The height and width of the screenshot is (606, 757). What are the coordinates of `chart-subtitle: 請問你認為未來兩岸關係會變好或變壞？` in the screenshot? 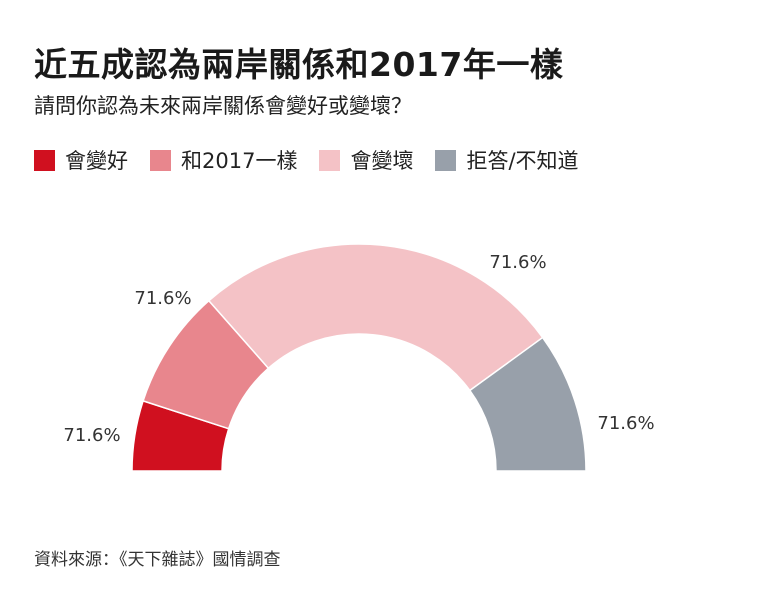 It's located at (223, 106).